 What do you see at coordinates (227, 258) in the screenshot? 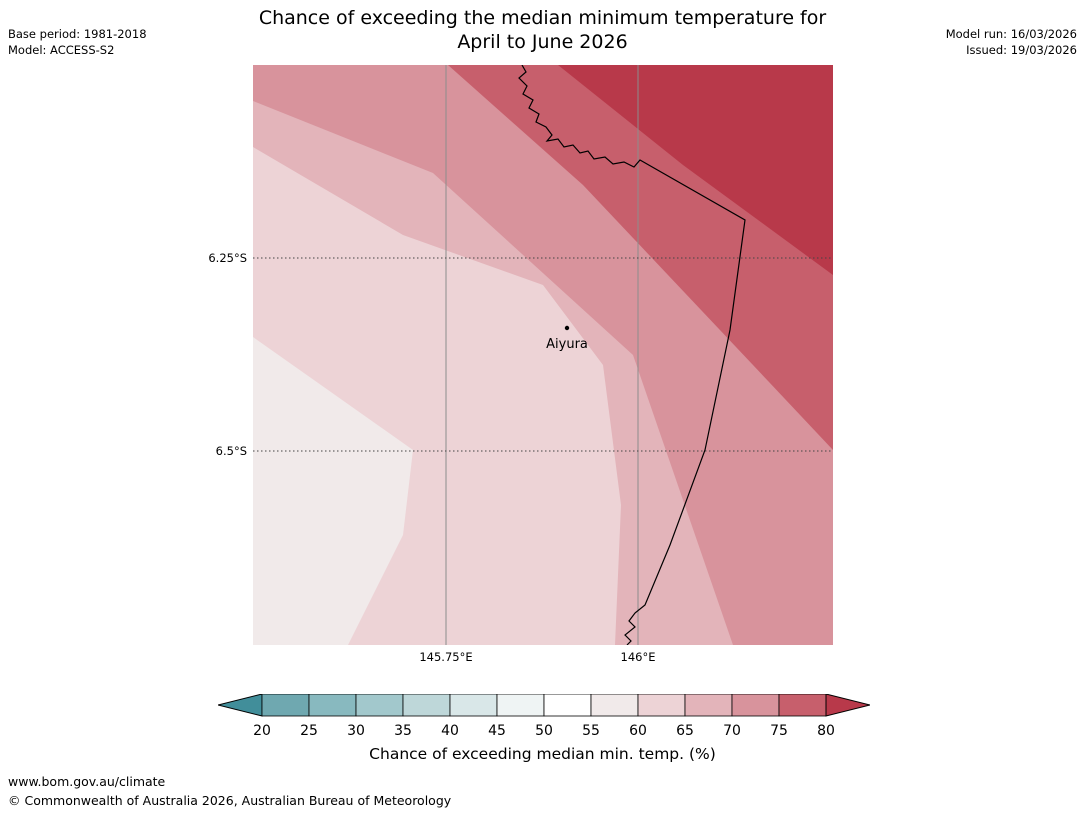
I see `lat-tick-6-25S: 6.25°S` at bounding box center [227, 258].